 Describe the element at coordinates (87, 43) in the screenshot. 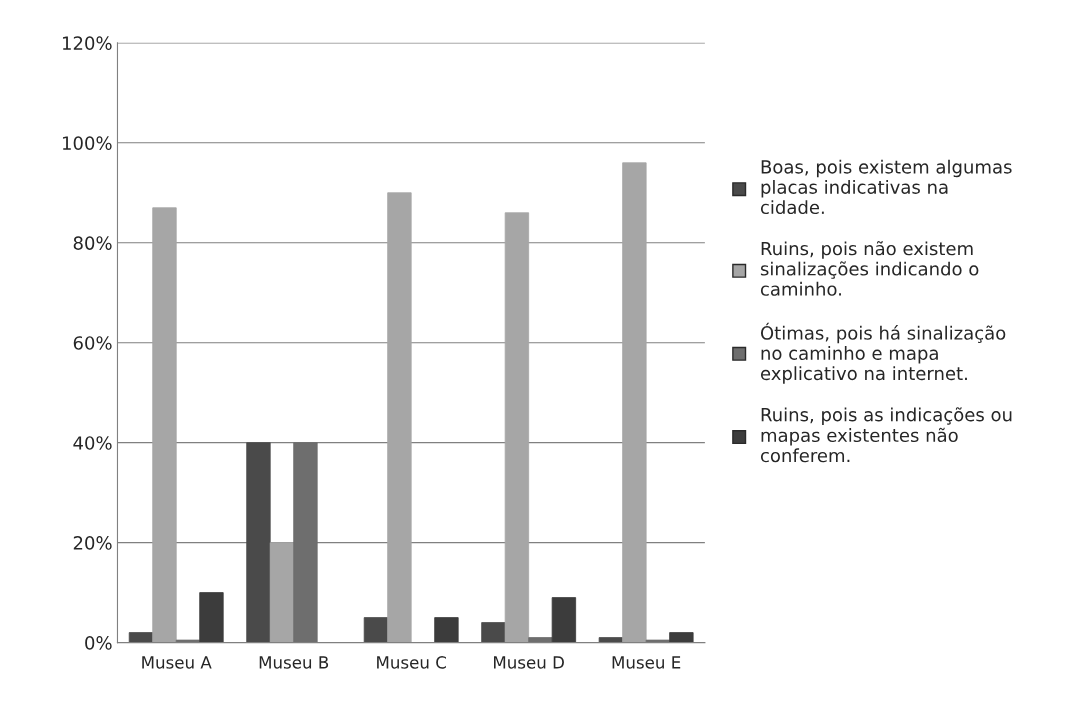

I see `y-tick-label: 120%` at that location.